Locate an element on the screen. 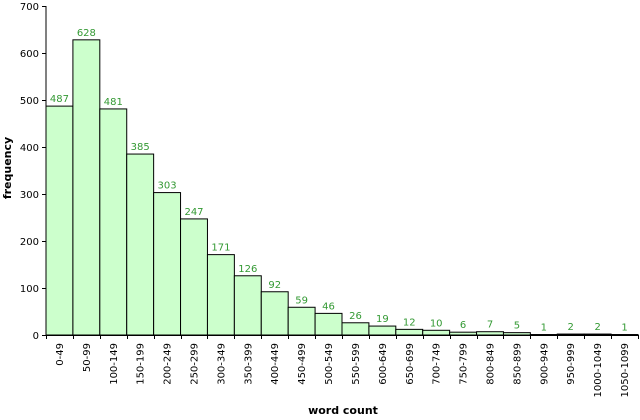 The width and height of the screenshot is (640, 420). x-axis-title: word count is located at coordinates (343, 410).